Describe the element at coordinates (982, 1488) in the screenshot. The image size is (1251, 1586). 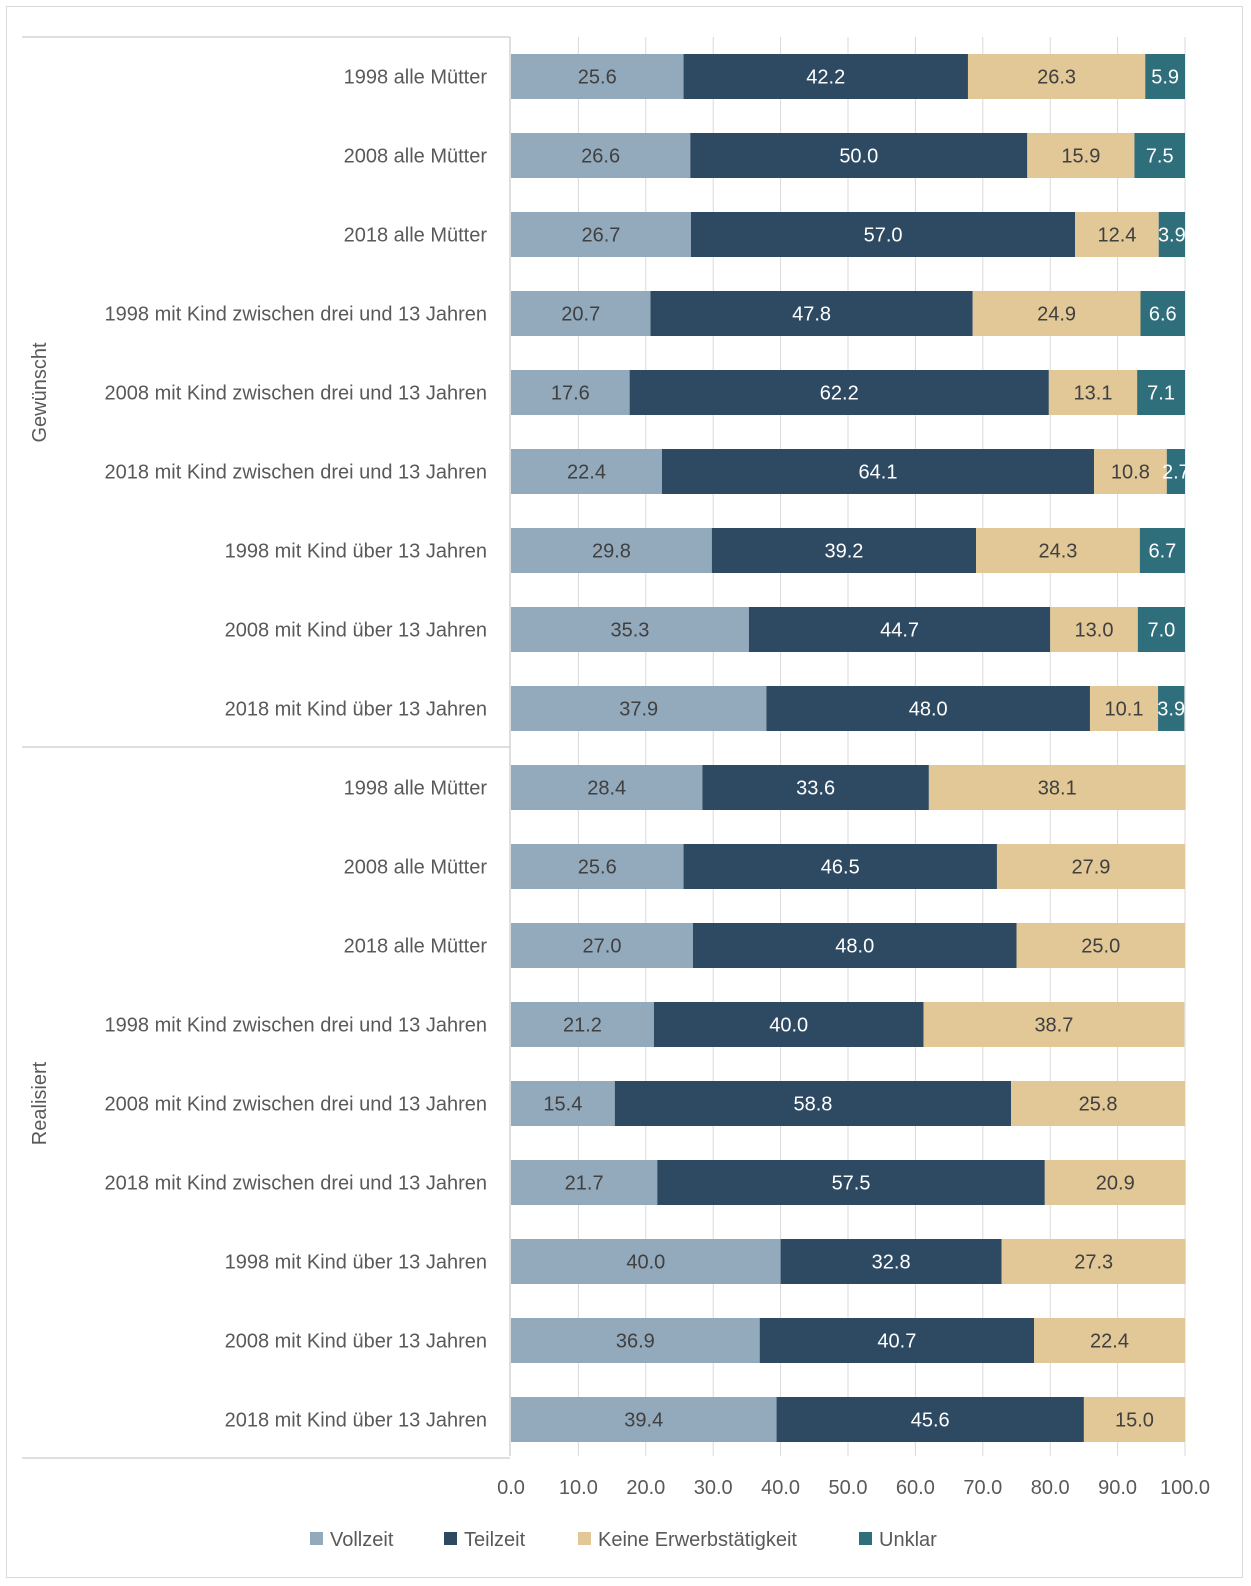
I see `x-tick-label: 70.0` at that location.